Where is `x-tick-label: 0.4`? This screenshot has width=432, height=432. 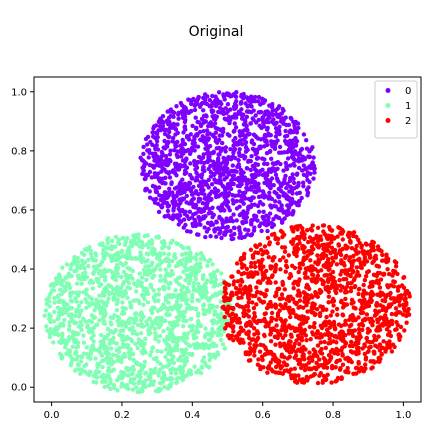 x-tick-label: 0.4 is located at coordinates (192, 415).